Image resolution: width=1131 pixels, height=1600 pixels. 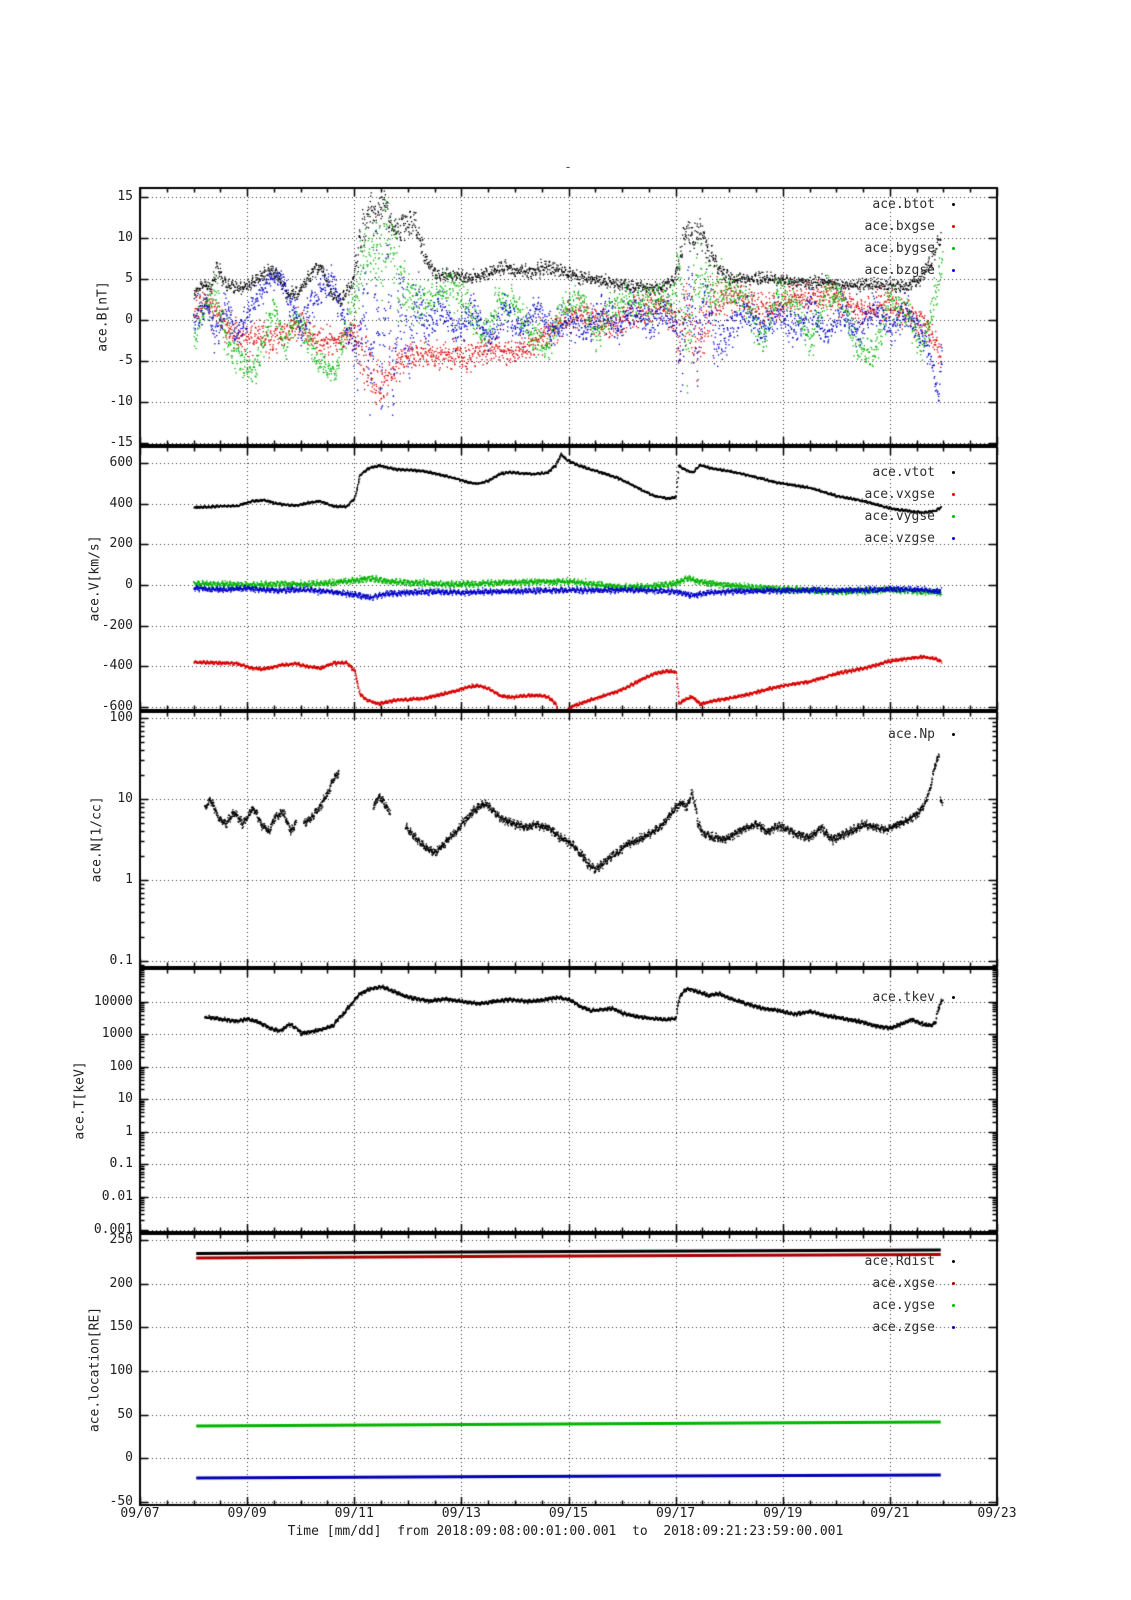 What do you see at coordinates (890, 1513) in the screenshot?
I see `x-tick-label: 09/21` at bounding box center [890, 1513].